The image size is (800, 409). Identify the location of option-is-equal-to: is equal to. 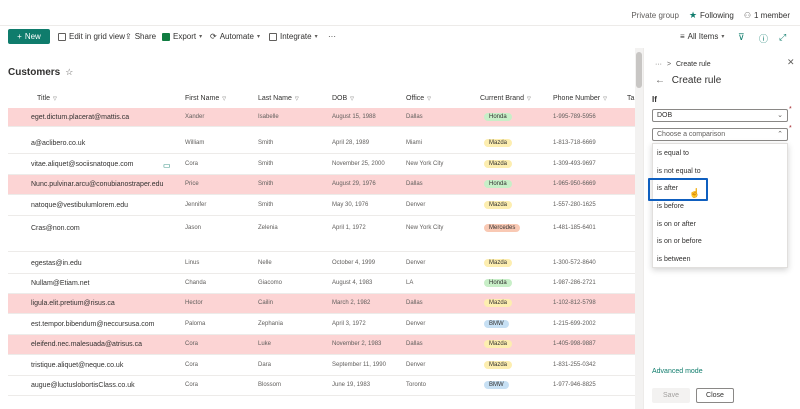
(673, 153).